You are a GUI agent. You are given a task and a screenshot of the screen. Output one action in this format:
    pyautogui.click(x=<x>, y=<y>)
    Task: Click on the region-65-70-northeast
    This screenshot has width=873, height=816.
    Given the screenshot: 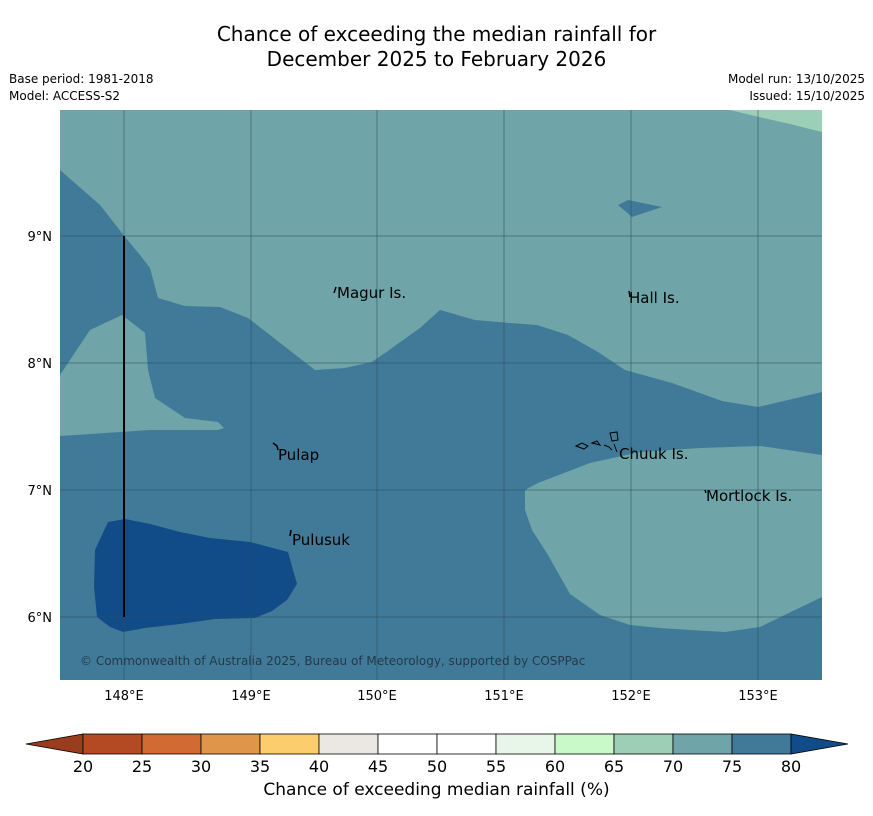 What is the action you would take?
    pyautogui.click(x=776, y=121)
    